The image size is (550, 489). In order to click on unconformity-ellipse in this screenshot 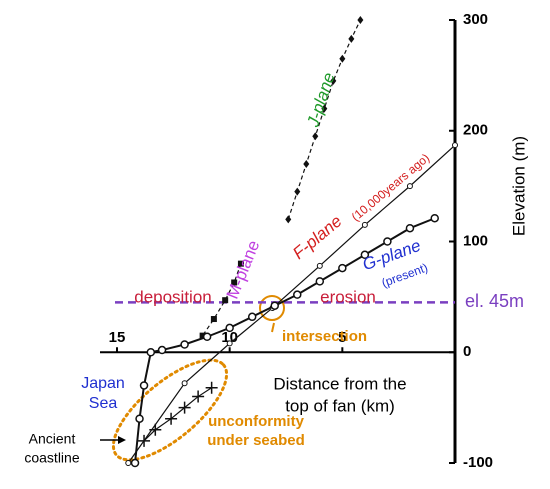, I will do `click(170, 410)`.